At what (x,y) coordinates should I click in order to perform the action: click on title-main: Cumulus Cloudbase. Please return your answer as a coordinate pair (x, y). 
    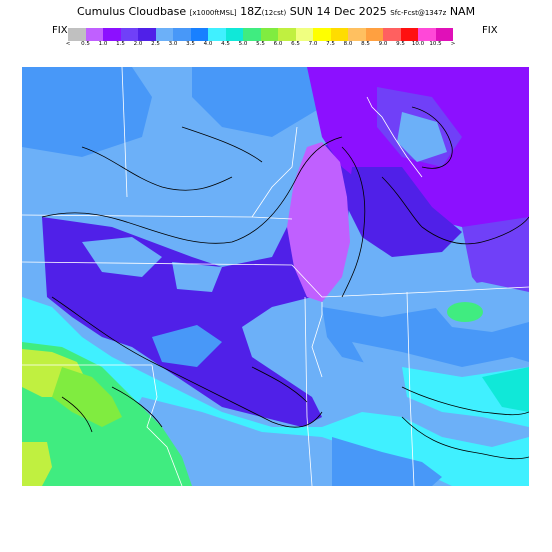
    Looking at the image, I should click on (131, 11).